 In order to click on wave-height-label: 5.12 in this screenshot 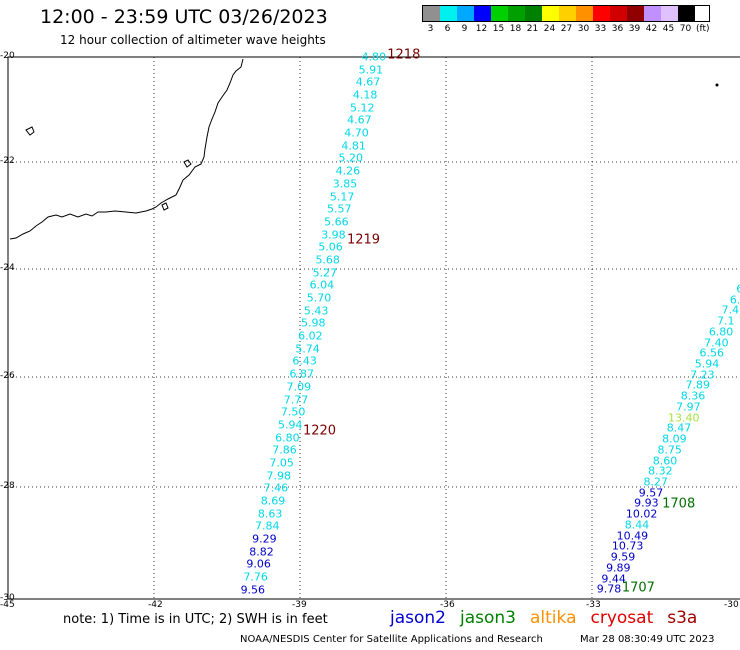, I will do `click(362, 108)`.